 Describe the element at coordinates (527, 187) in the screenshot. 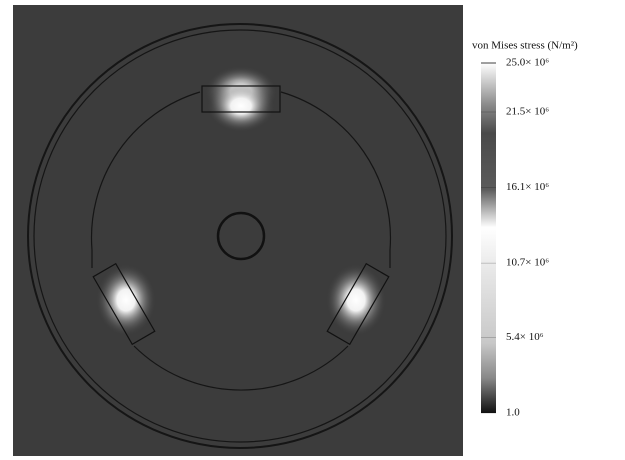

I see `tick-label: 16.1× 10⁶` at that location.